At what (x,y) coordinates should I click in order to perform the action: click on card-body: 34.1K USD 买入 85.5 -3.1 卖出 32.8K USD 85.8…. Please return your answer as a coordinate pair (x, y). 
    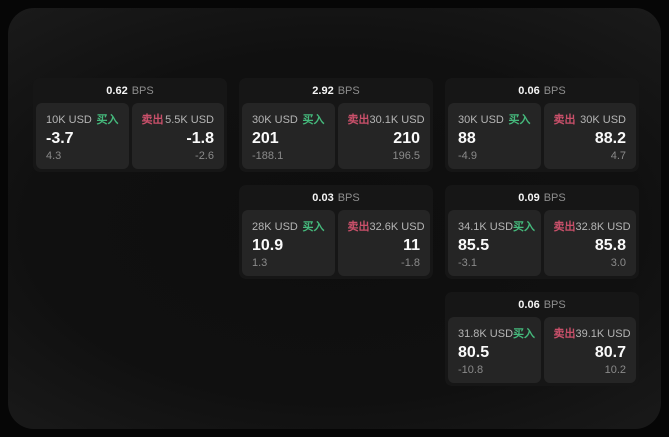
    Looking at the image, I should click on (542, 243).